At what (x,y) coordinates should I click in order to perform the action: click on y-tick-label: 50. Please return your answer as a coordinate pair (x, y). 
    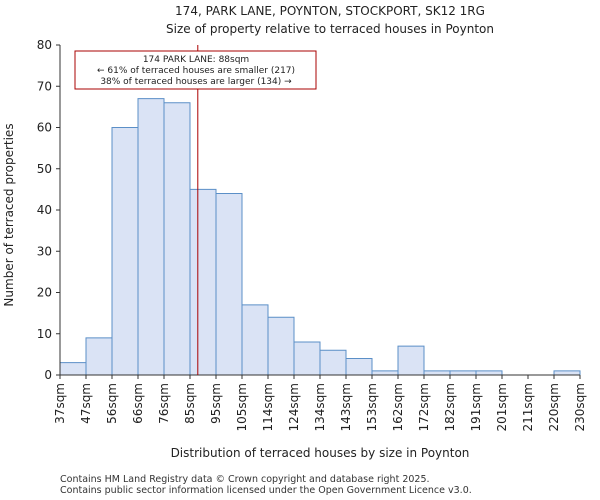
    Looking at the image, I should click on (44, 169).